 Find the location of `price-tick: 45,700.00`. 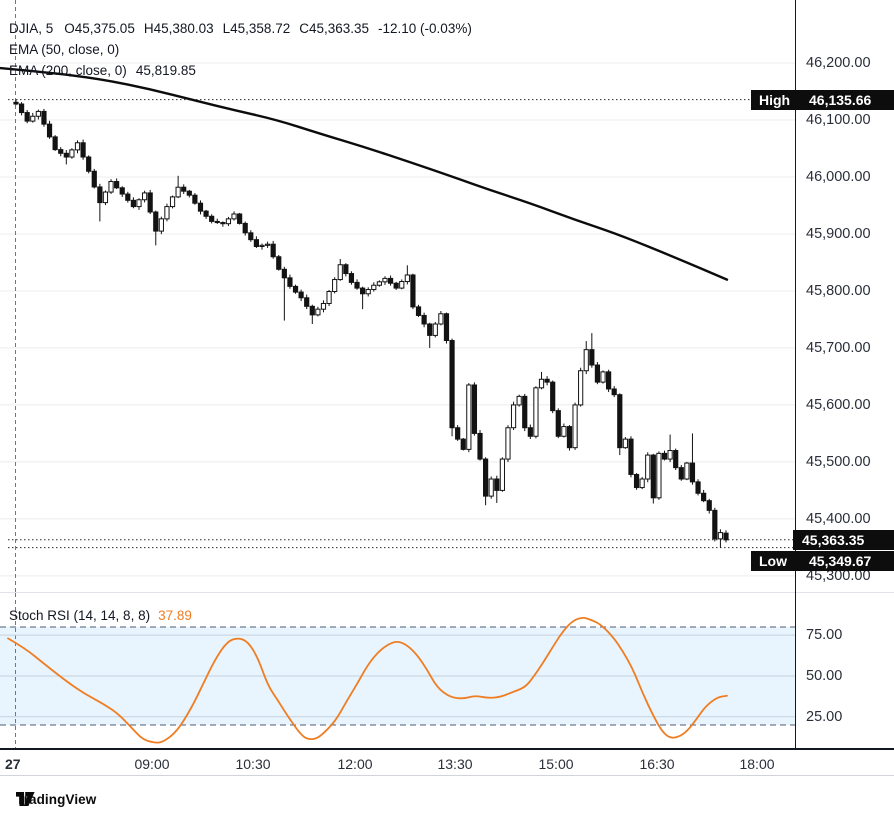

price-tick: 45,700.00 is located at coordinates (838, 347).